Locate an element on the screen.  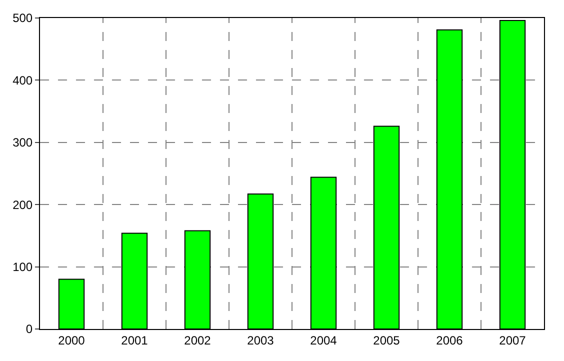
y-tick-label: 500 is located at coordinates (22, 18).